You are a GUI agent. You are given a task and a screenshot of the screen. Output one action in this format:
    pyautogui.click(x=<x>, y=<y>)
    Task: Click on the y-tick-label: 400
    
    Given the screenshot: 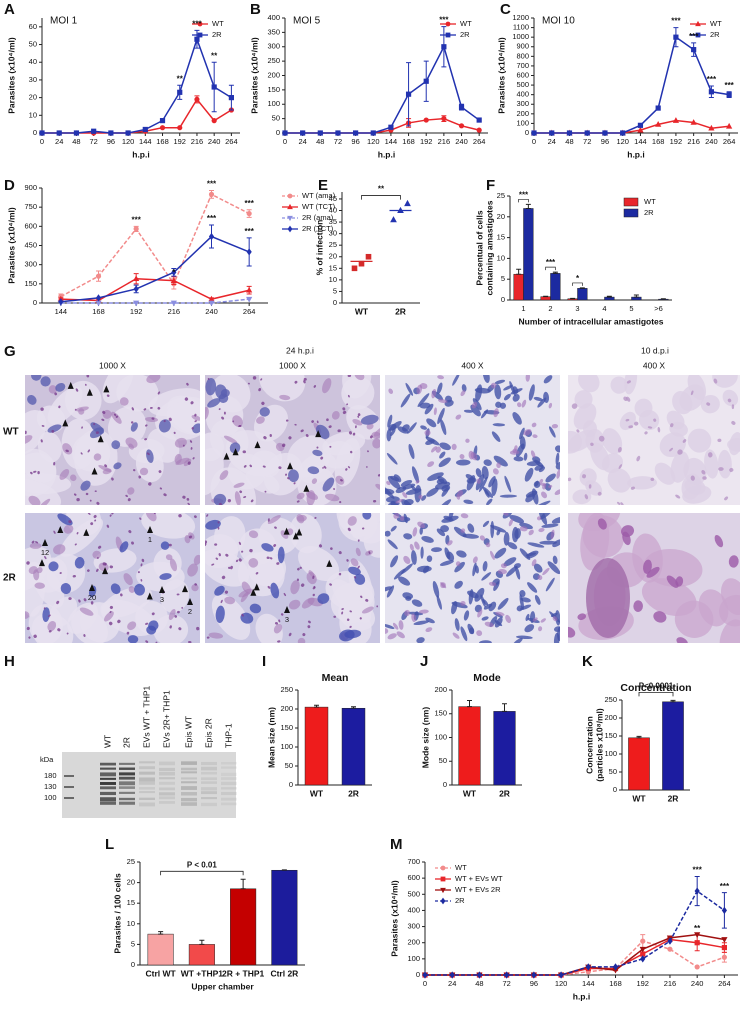 What is the action you would take?
    pyautogui.click(x=273, y=17)
    